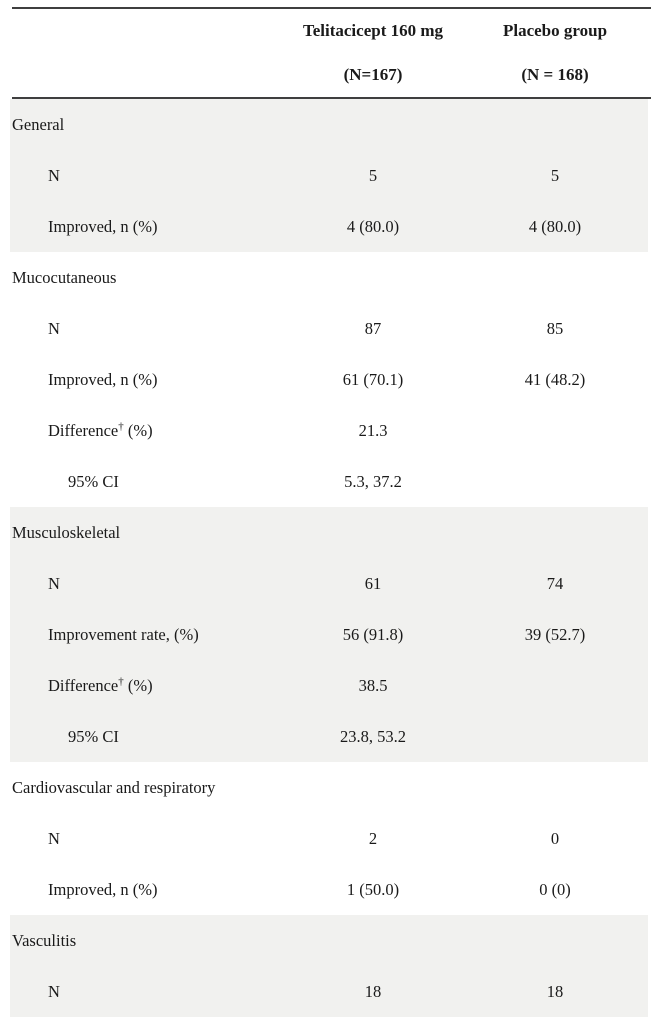 The height and width of the screenshot is (1024, 666). What do you see at coordinates (329, 328) in the screenshot?
I see `table-row: N 87 85` at bounding box center [329, 328].